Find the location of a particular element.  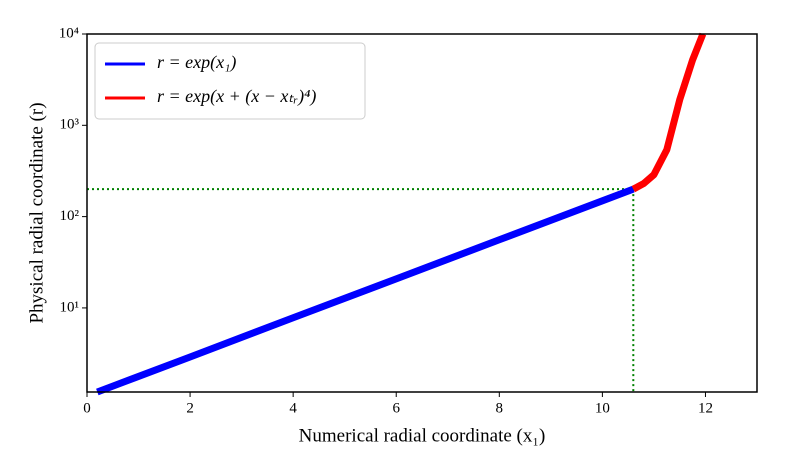

y-tick-label: 10³ is located at coordinates (70, 125).